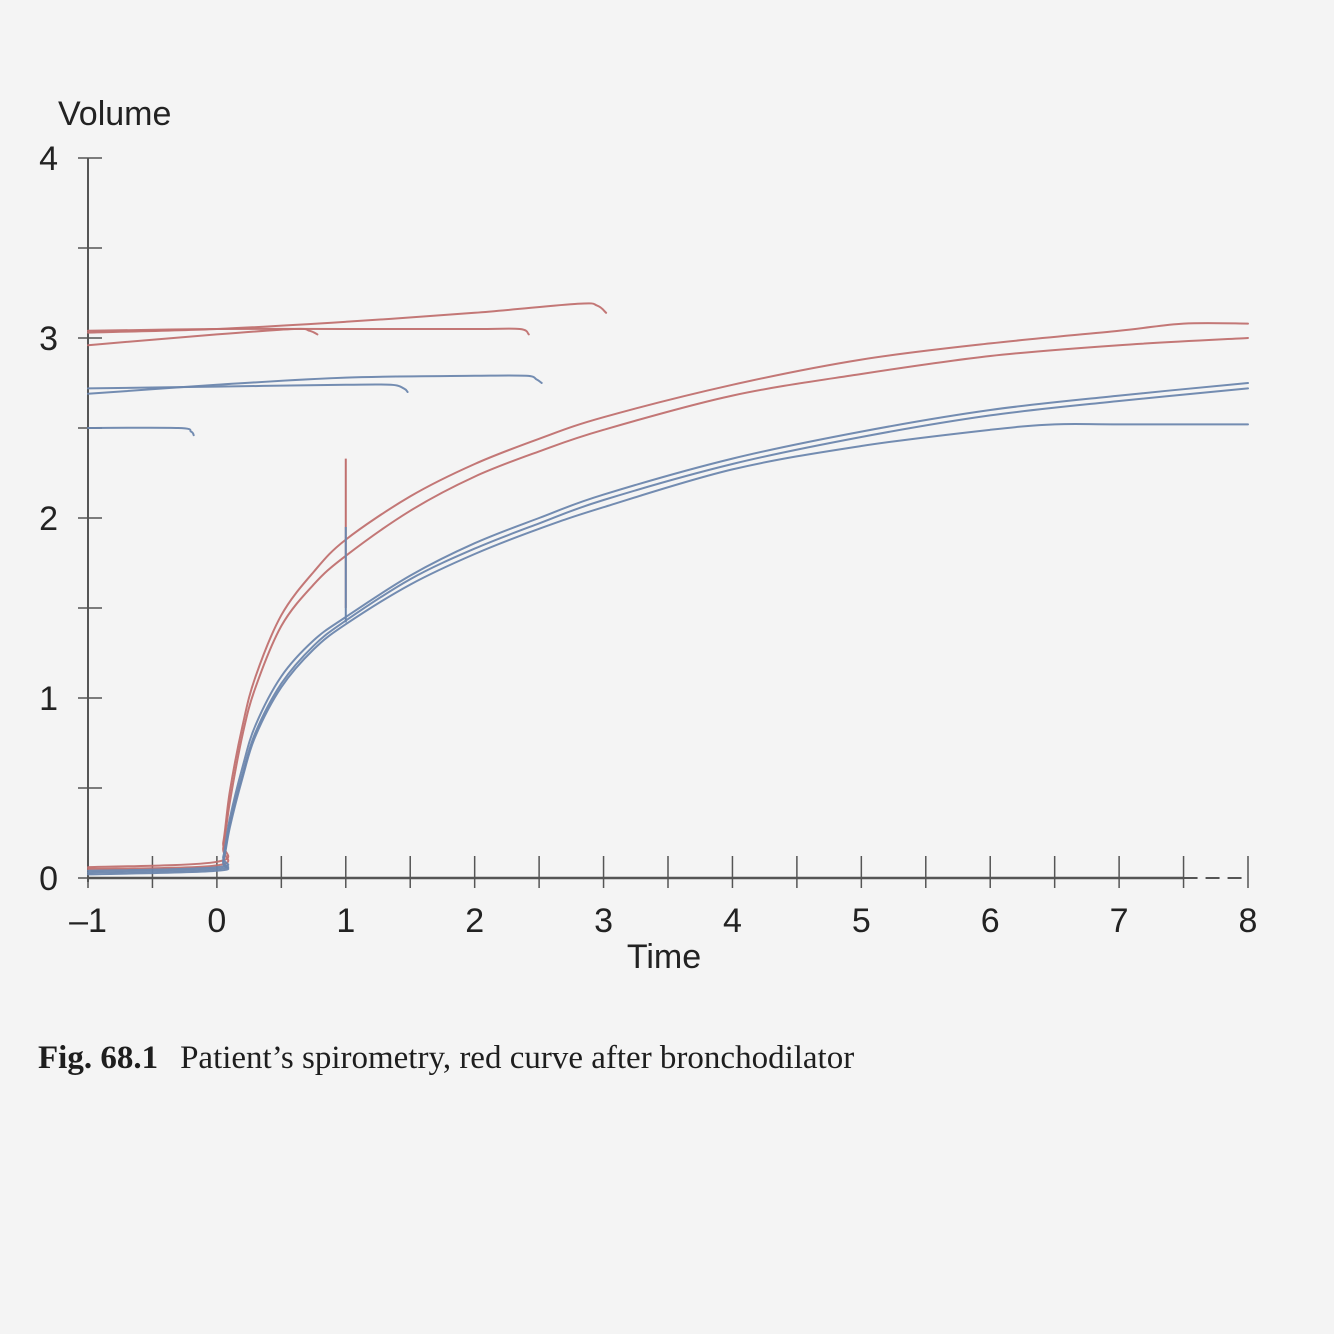 This screenshot has height=1334, width=1334. I want to click on x-tick-label: 4, so click(732, 921).